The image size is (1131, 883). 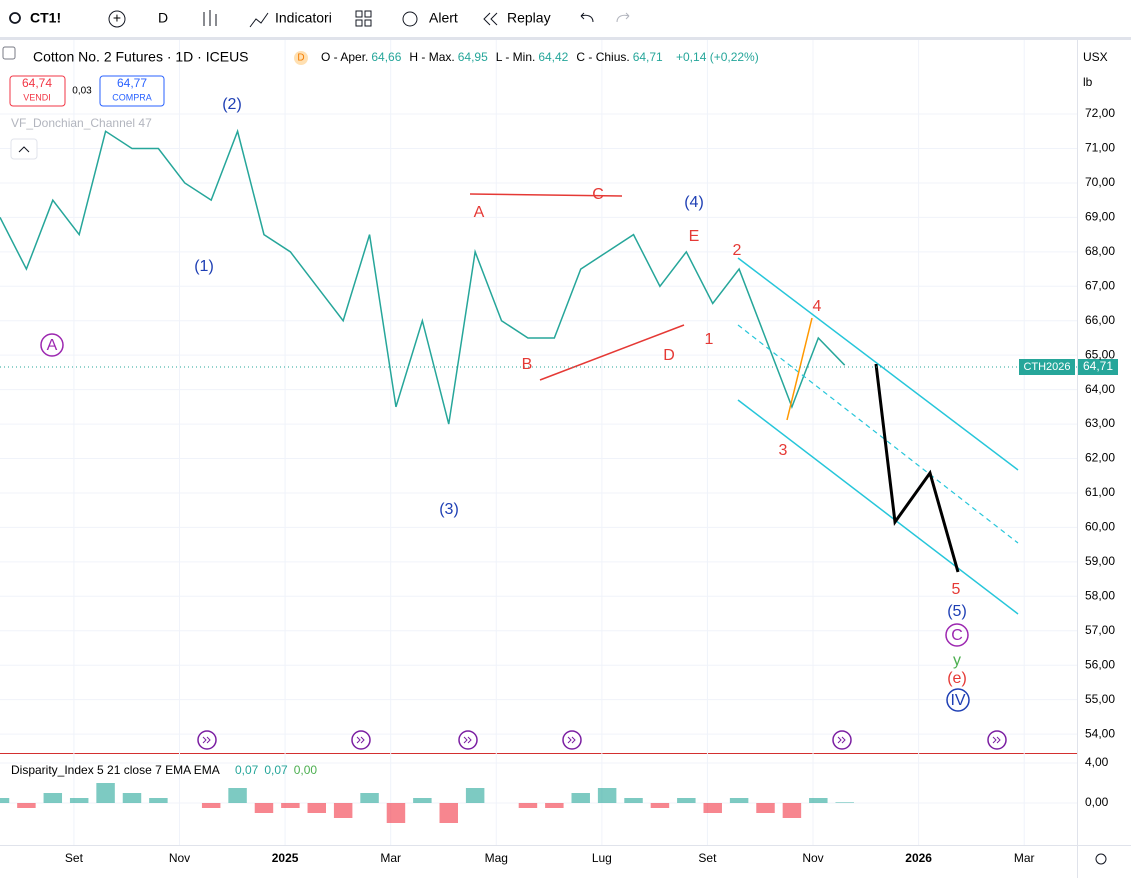 I want to click on indicator-title: Disparity_Index 5 21 close 7 EMA EMA, so click(x=115, y=770).